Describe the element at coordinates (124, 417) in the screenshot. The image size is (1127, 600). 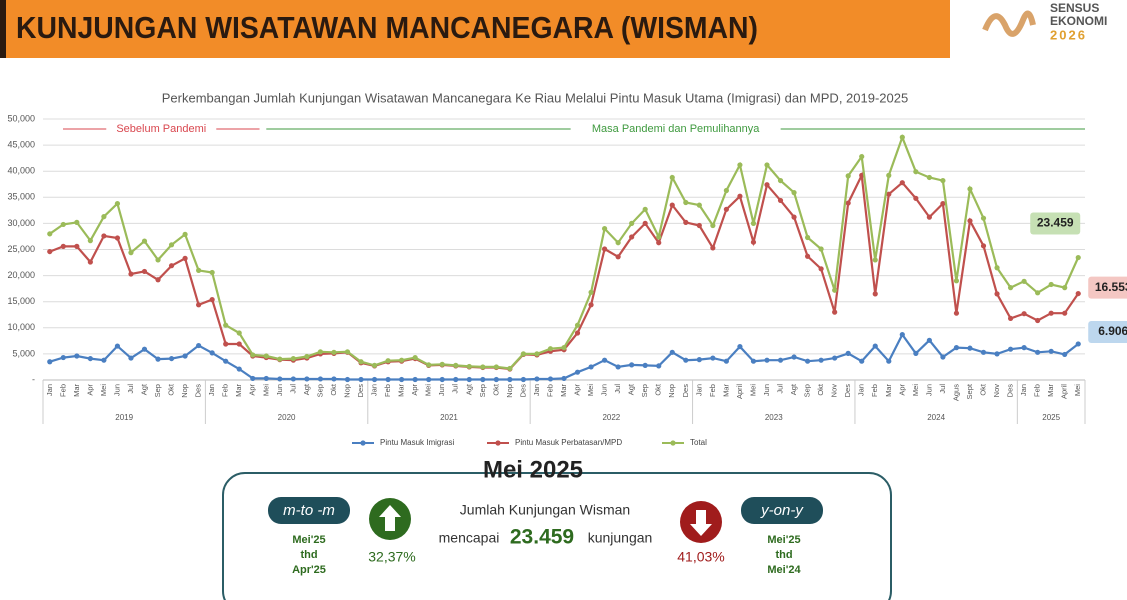
I see `year-label: 2019` at that location.